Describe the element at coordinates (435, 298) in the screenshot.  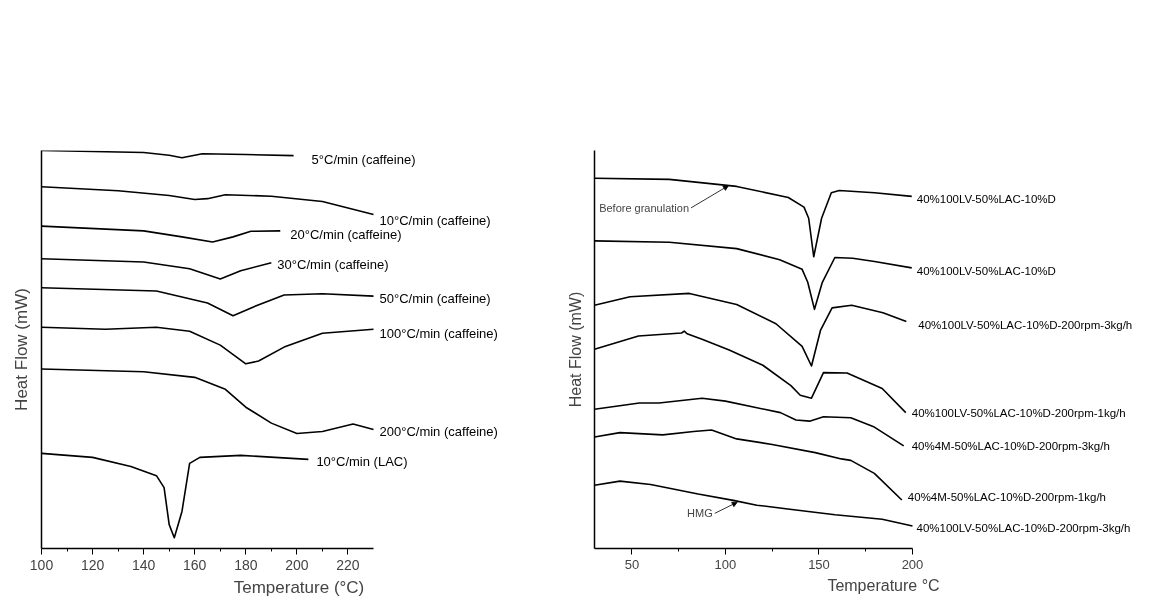
I see `series-label: 50°C/min (caffeine)` at that location.